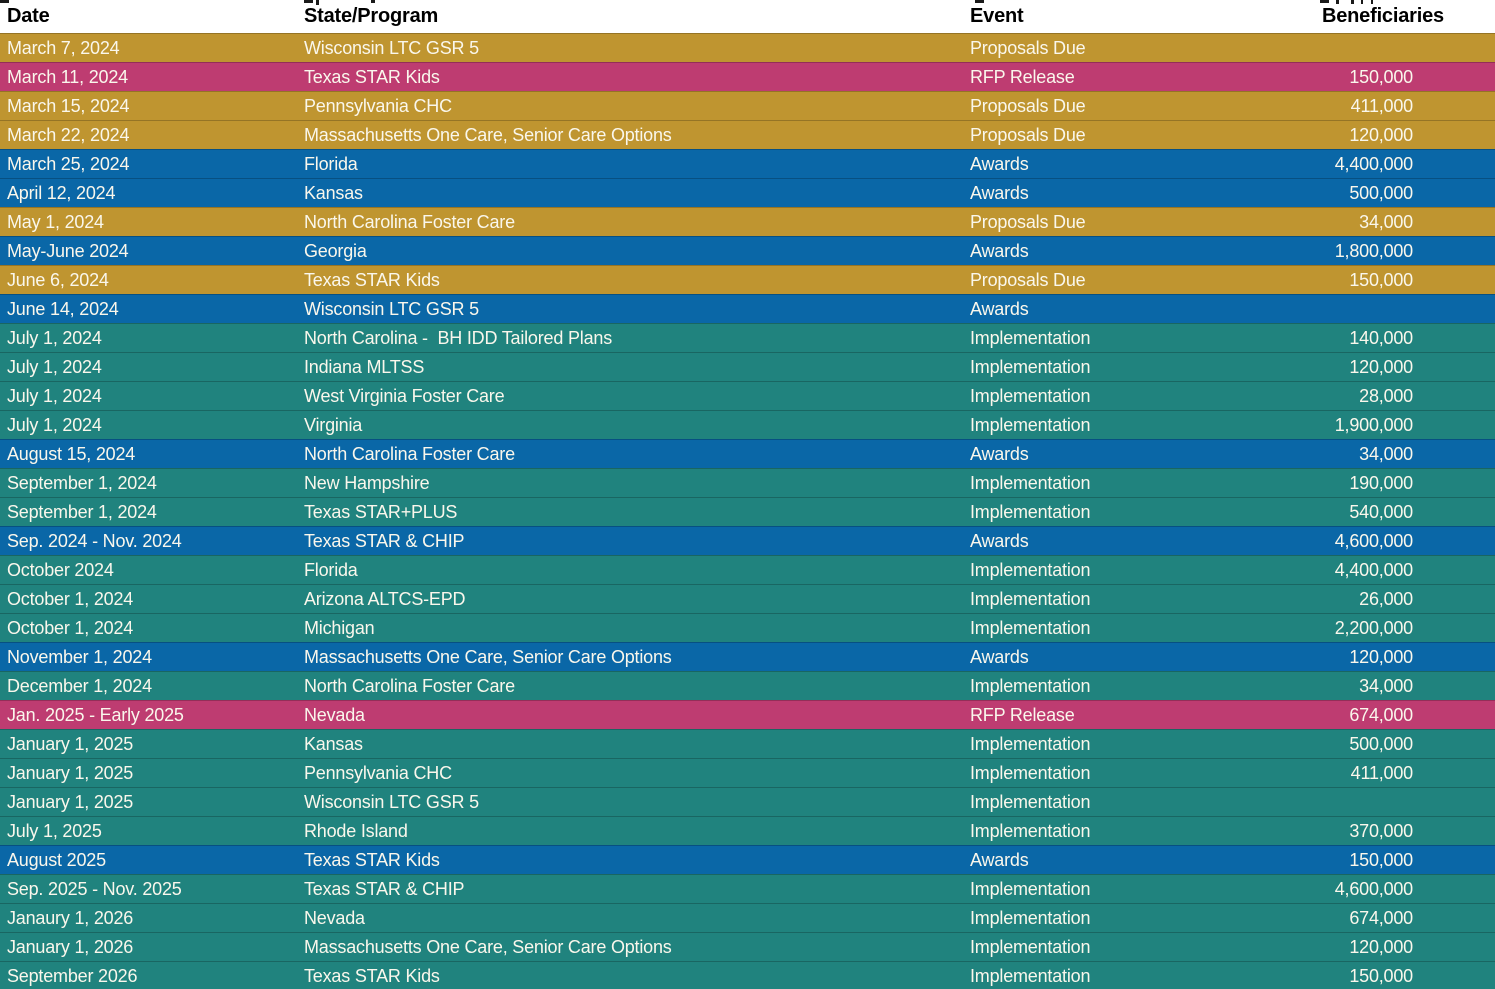  Describe the element at coordinates (339, 627) in the screenshot. I see `cell-state-program: Michigan` at that location.